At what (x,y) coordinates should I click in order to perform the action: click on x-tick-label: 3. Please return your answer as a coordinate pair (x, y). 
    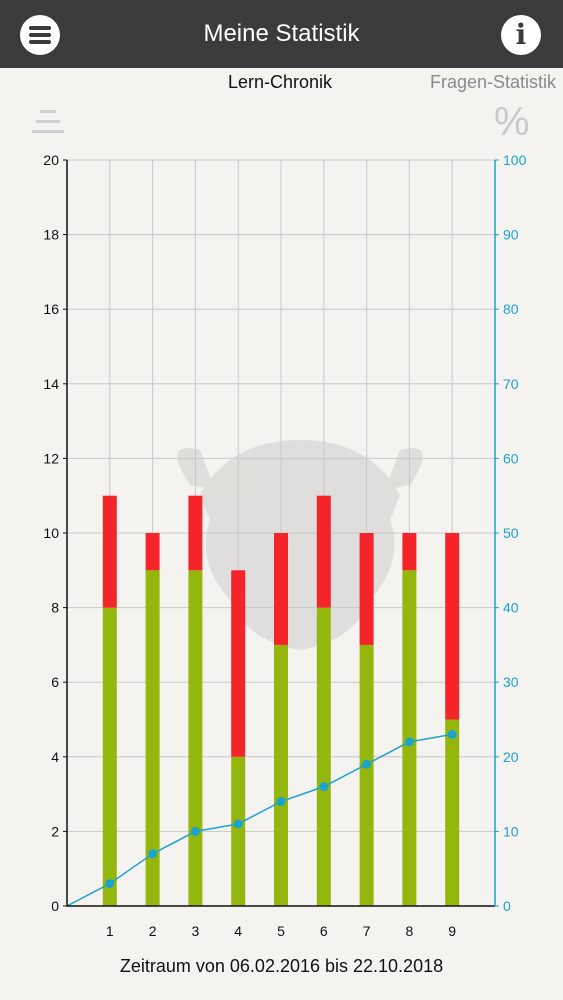
    Looking at the image, I should click on (196, 931).